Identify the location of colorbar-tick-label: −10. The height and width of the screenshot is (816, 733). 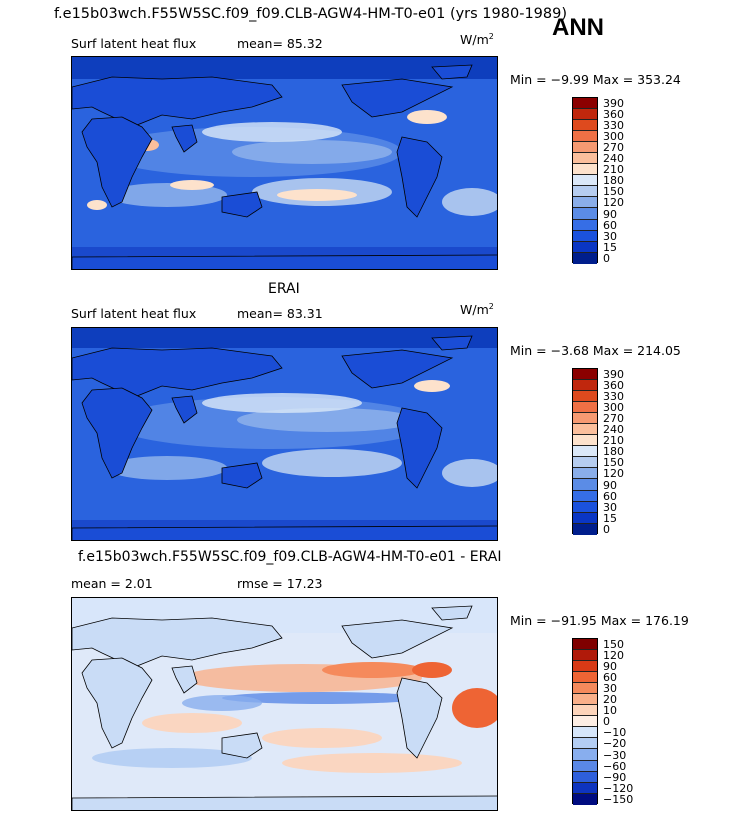
(615, 733).